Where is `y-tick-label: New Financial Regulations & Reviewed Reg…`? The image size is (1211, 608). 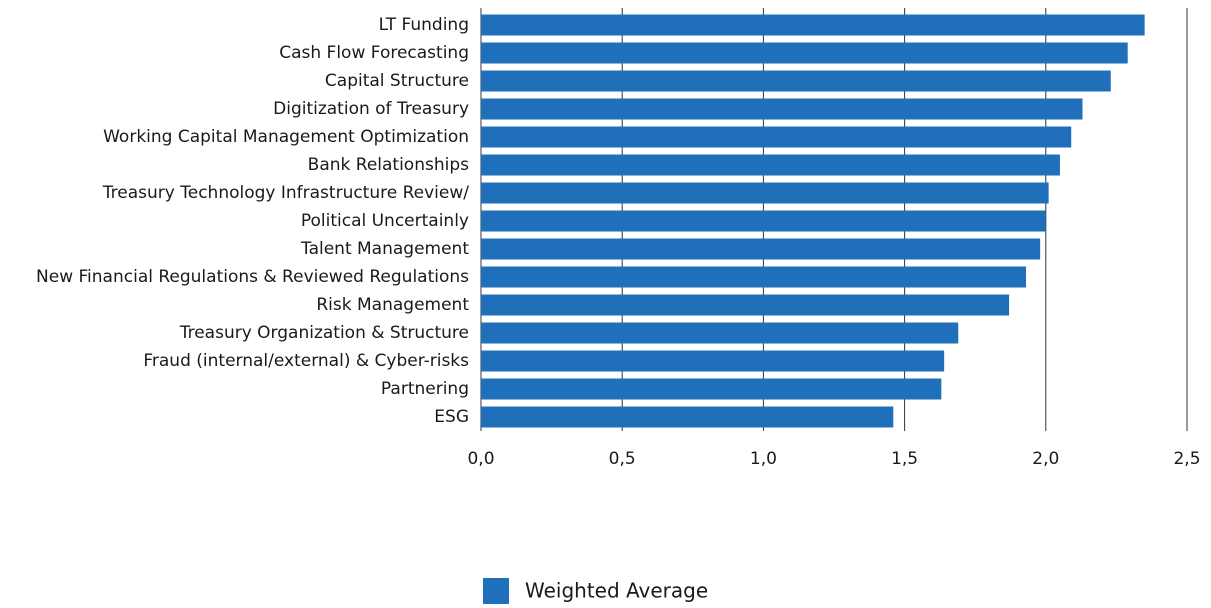 y-tick-label: New Financial Regulations & Reviewed Reg… is located at coordinates (252, 277).